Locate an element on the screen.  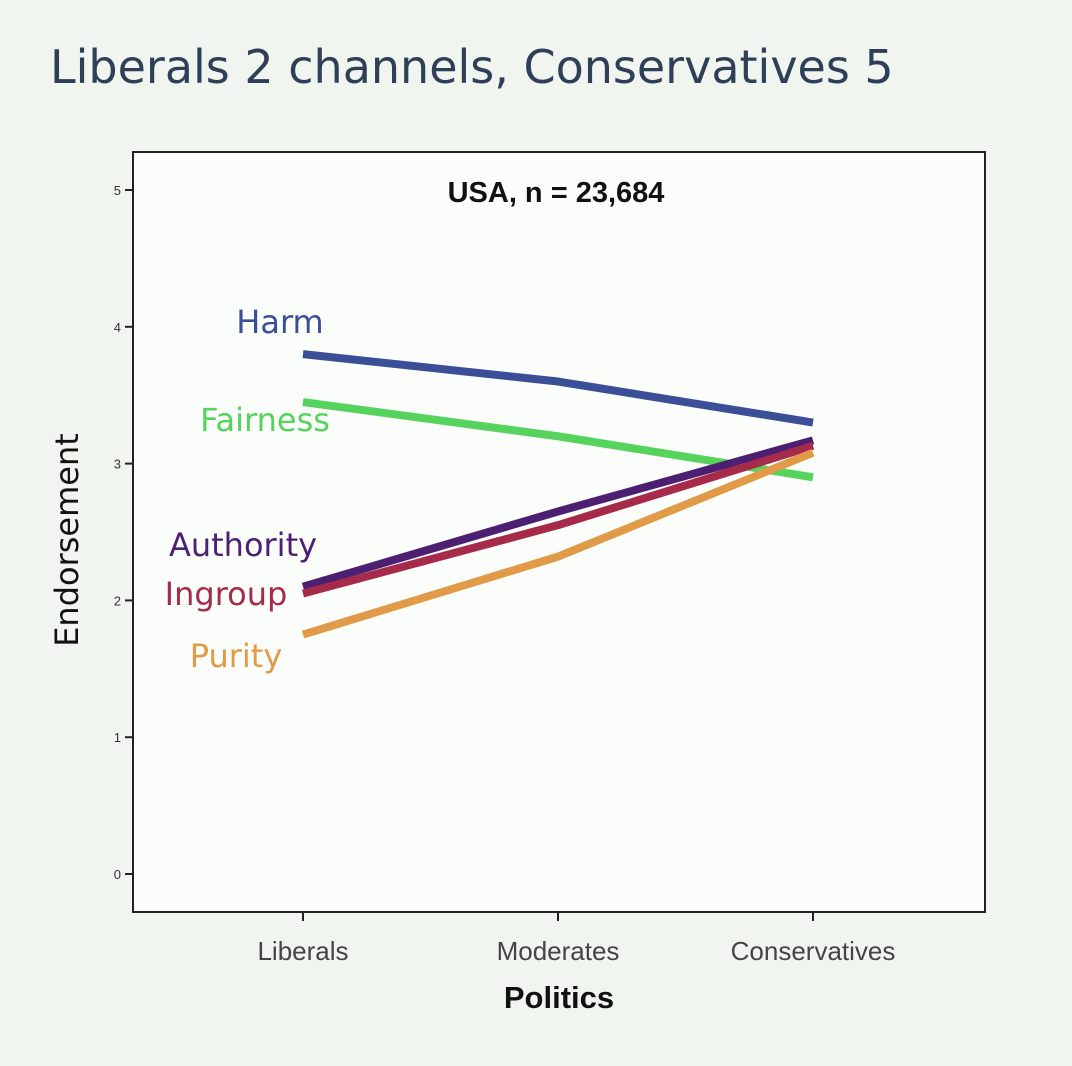
series-line-purity is located at coordinates (558, 543).